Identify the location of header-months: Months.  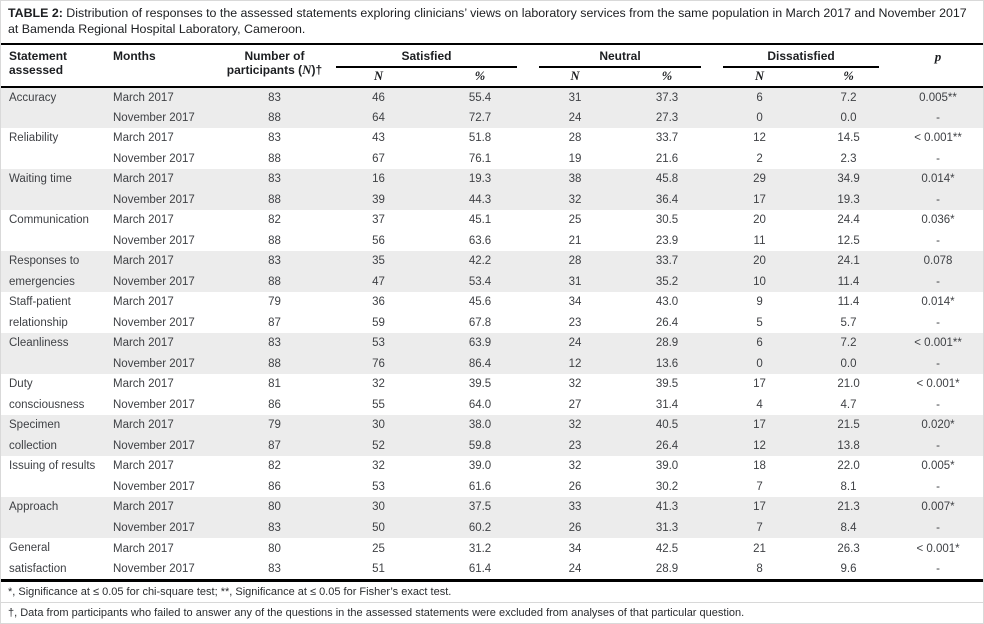
(134, 56).